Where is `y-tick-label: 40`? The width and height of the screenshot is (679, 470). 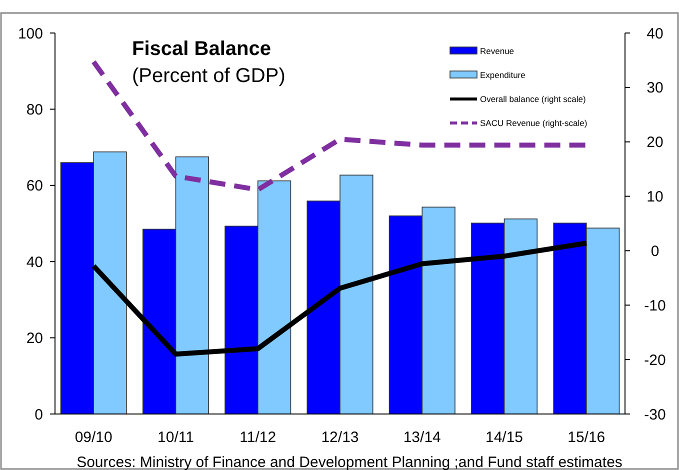
y-tick-label: 40 is located at coordinates (34, 262).